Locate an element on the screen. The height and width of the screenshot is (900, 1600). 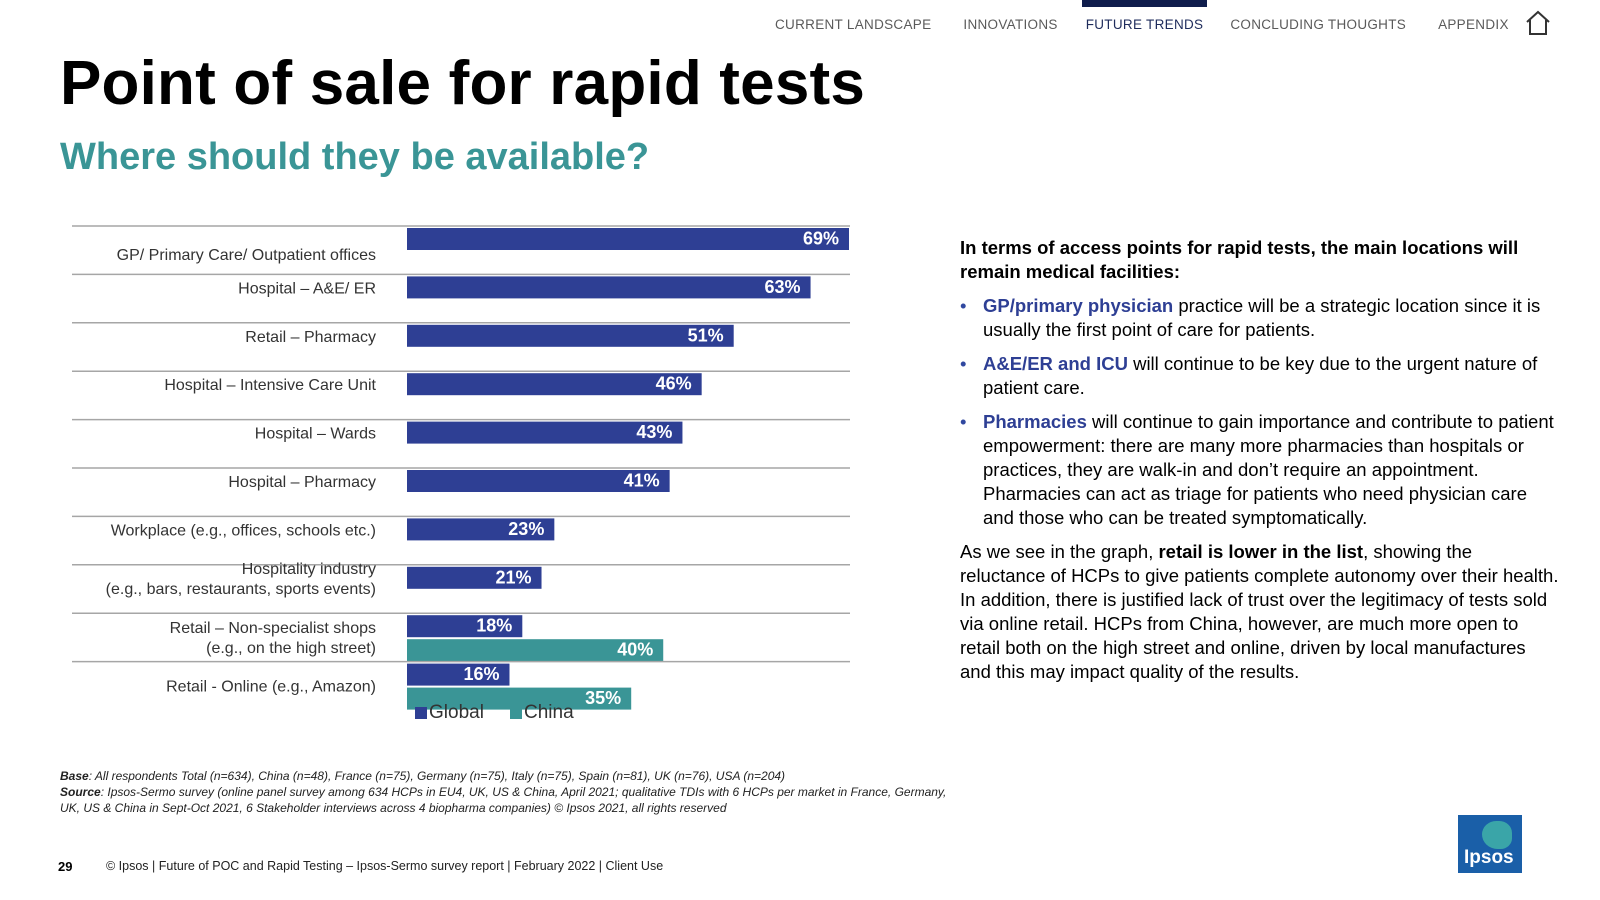
paragraph-text: As we see in the graph, is located at coordinates (1059, 551).